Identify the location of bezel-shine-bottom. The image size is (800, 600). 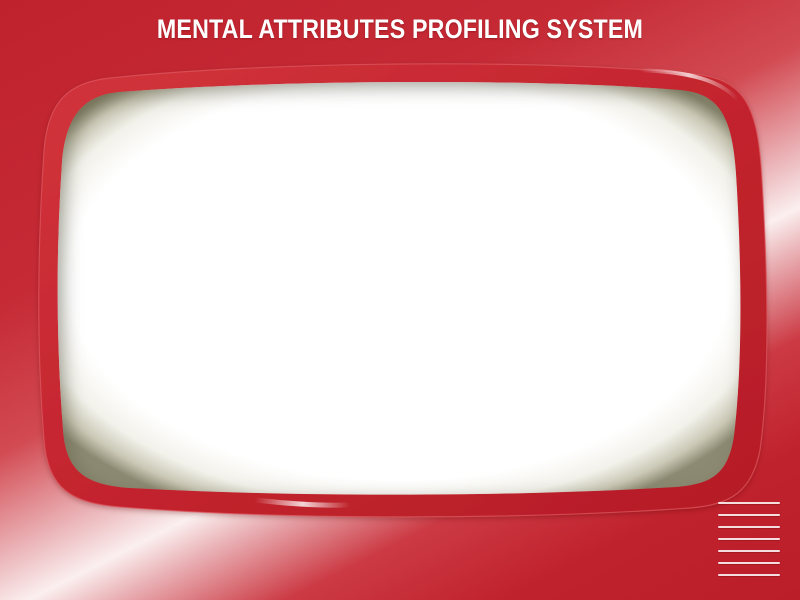
(302, 502).